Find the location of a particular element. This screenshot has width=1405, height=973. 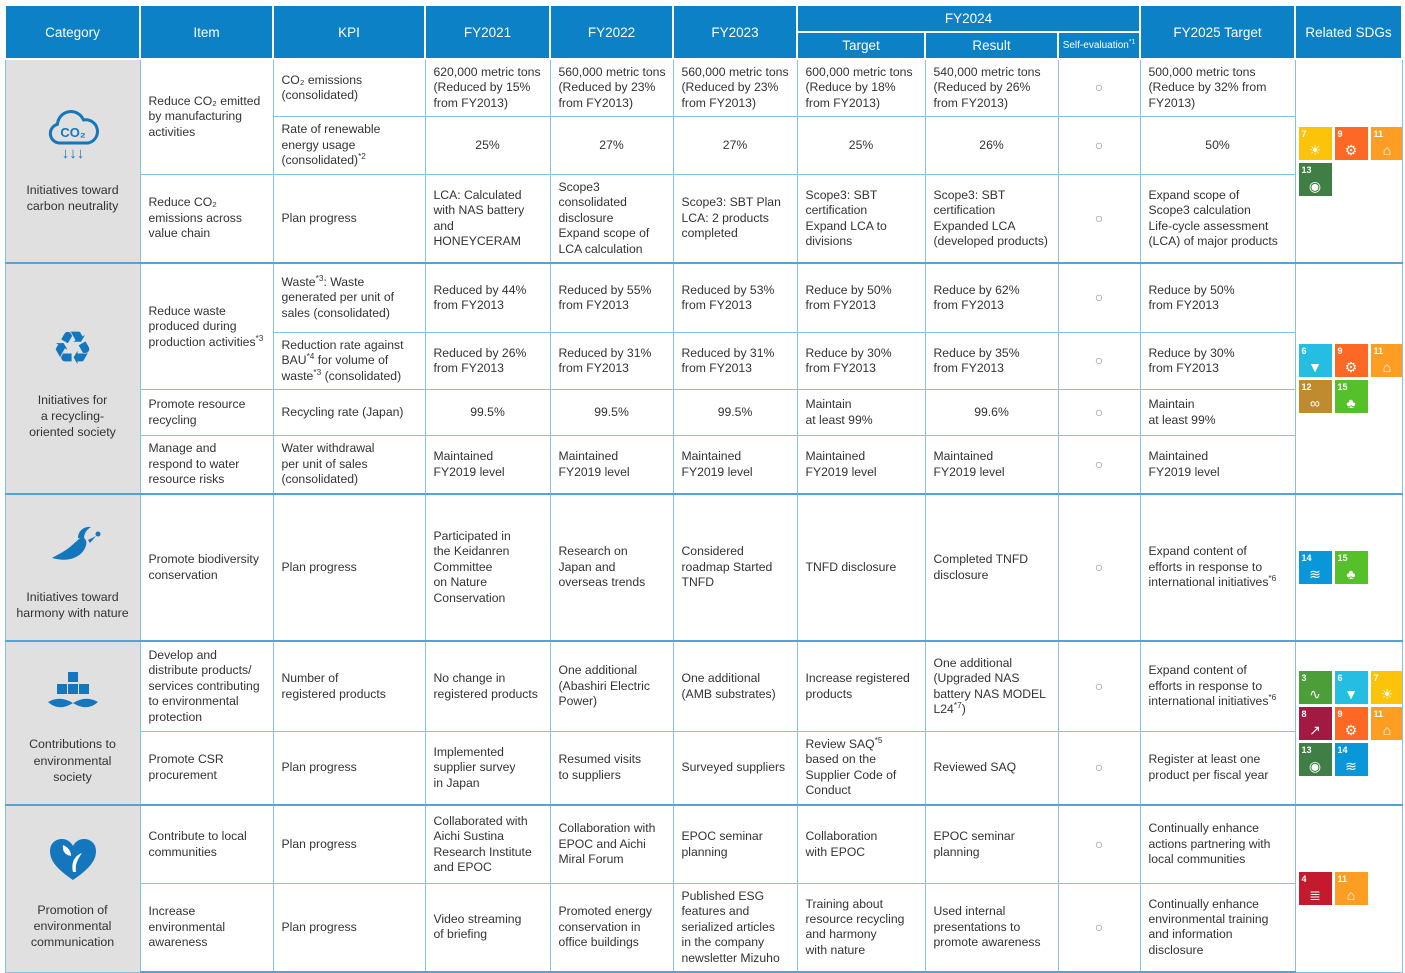

cell-fy2024-target: Collaboration with EPOC is located at coordinates (861, 844).